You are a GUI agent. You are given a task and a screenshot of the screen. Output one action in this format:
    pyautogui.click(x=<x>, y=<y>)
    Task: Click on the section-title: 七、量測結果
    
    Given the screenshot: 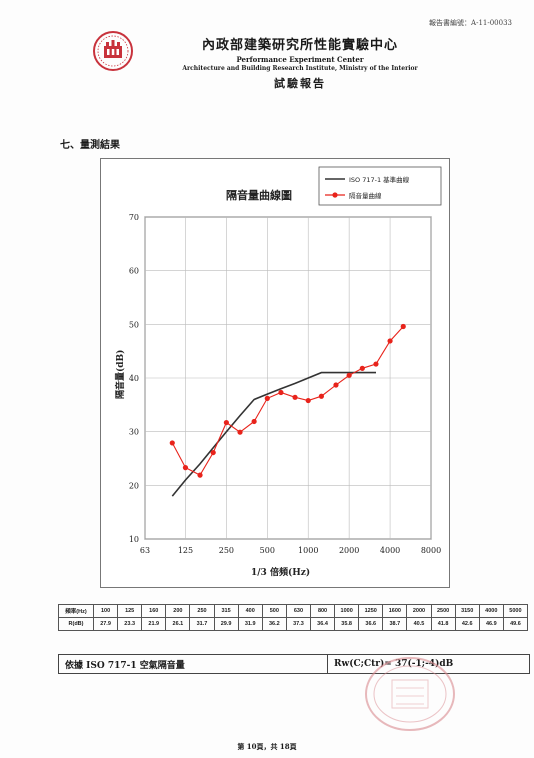 What is the action you would take?
    pyautogui.click(x=90, y=145)
    